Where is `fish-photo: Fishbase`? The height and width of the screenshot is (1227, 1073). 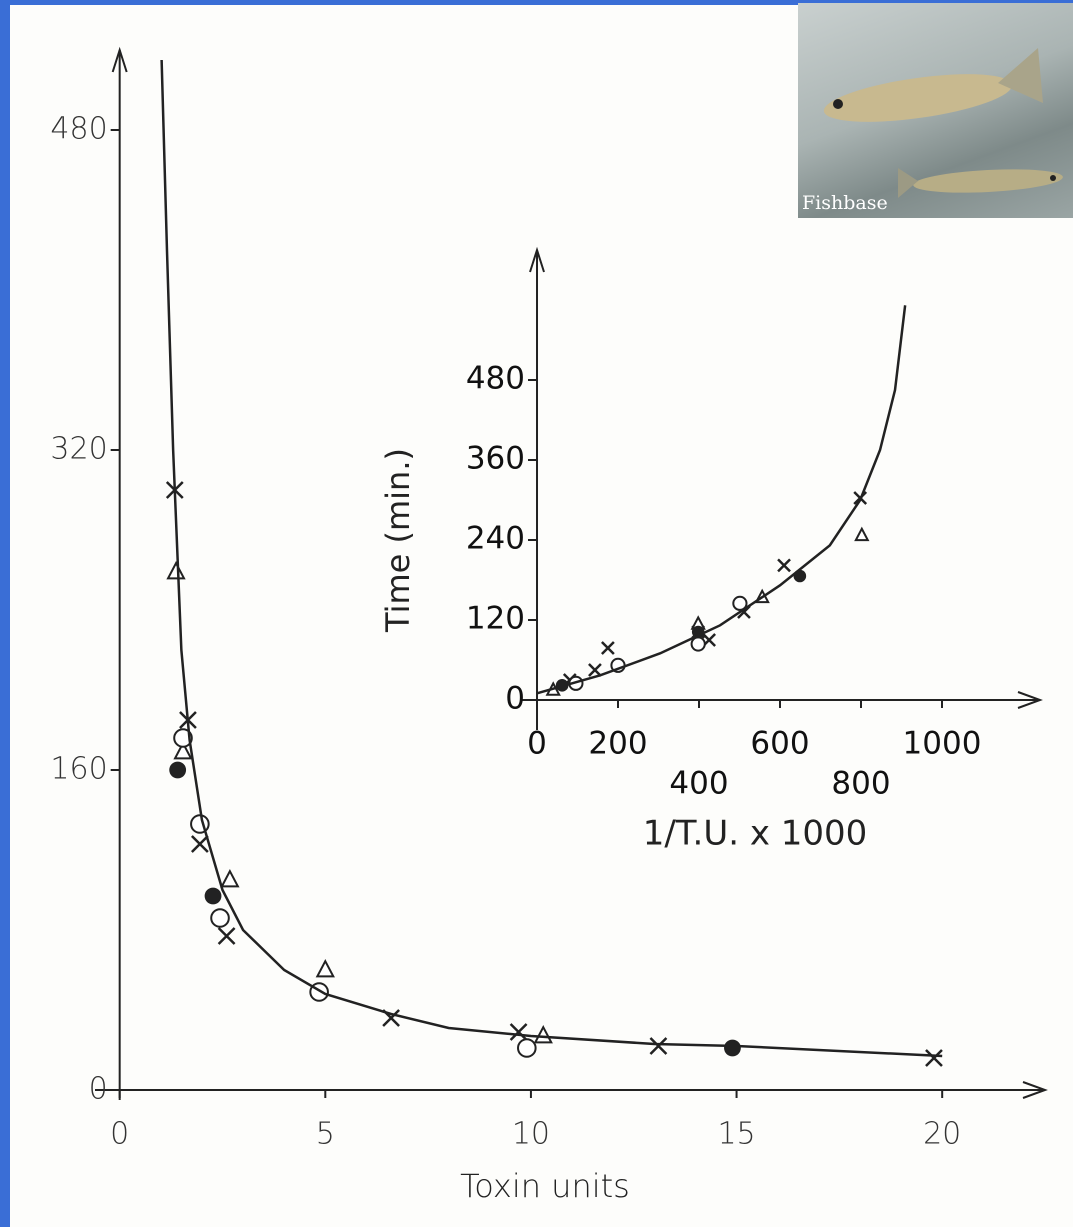 fish-photo: Fishbase is located at coordinates (935, 110).